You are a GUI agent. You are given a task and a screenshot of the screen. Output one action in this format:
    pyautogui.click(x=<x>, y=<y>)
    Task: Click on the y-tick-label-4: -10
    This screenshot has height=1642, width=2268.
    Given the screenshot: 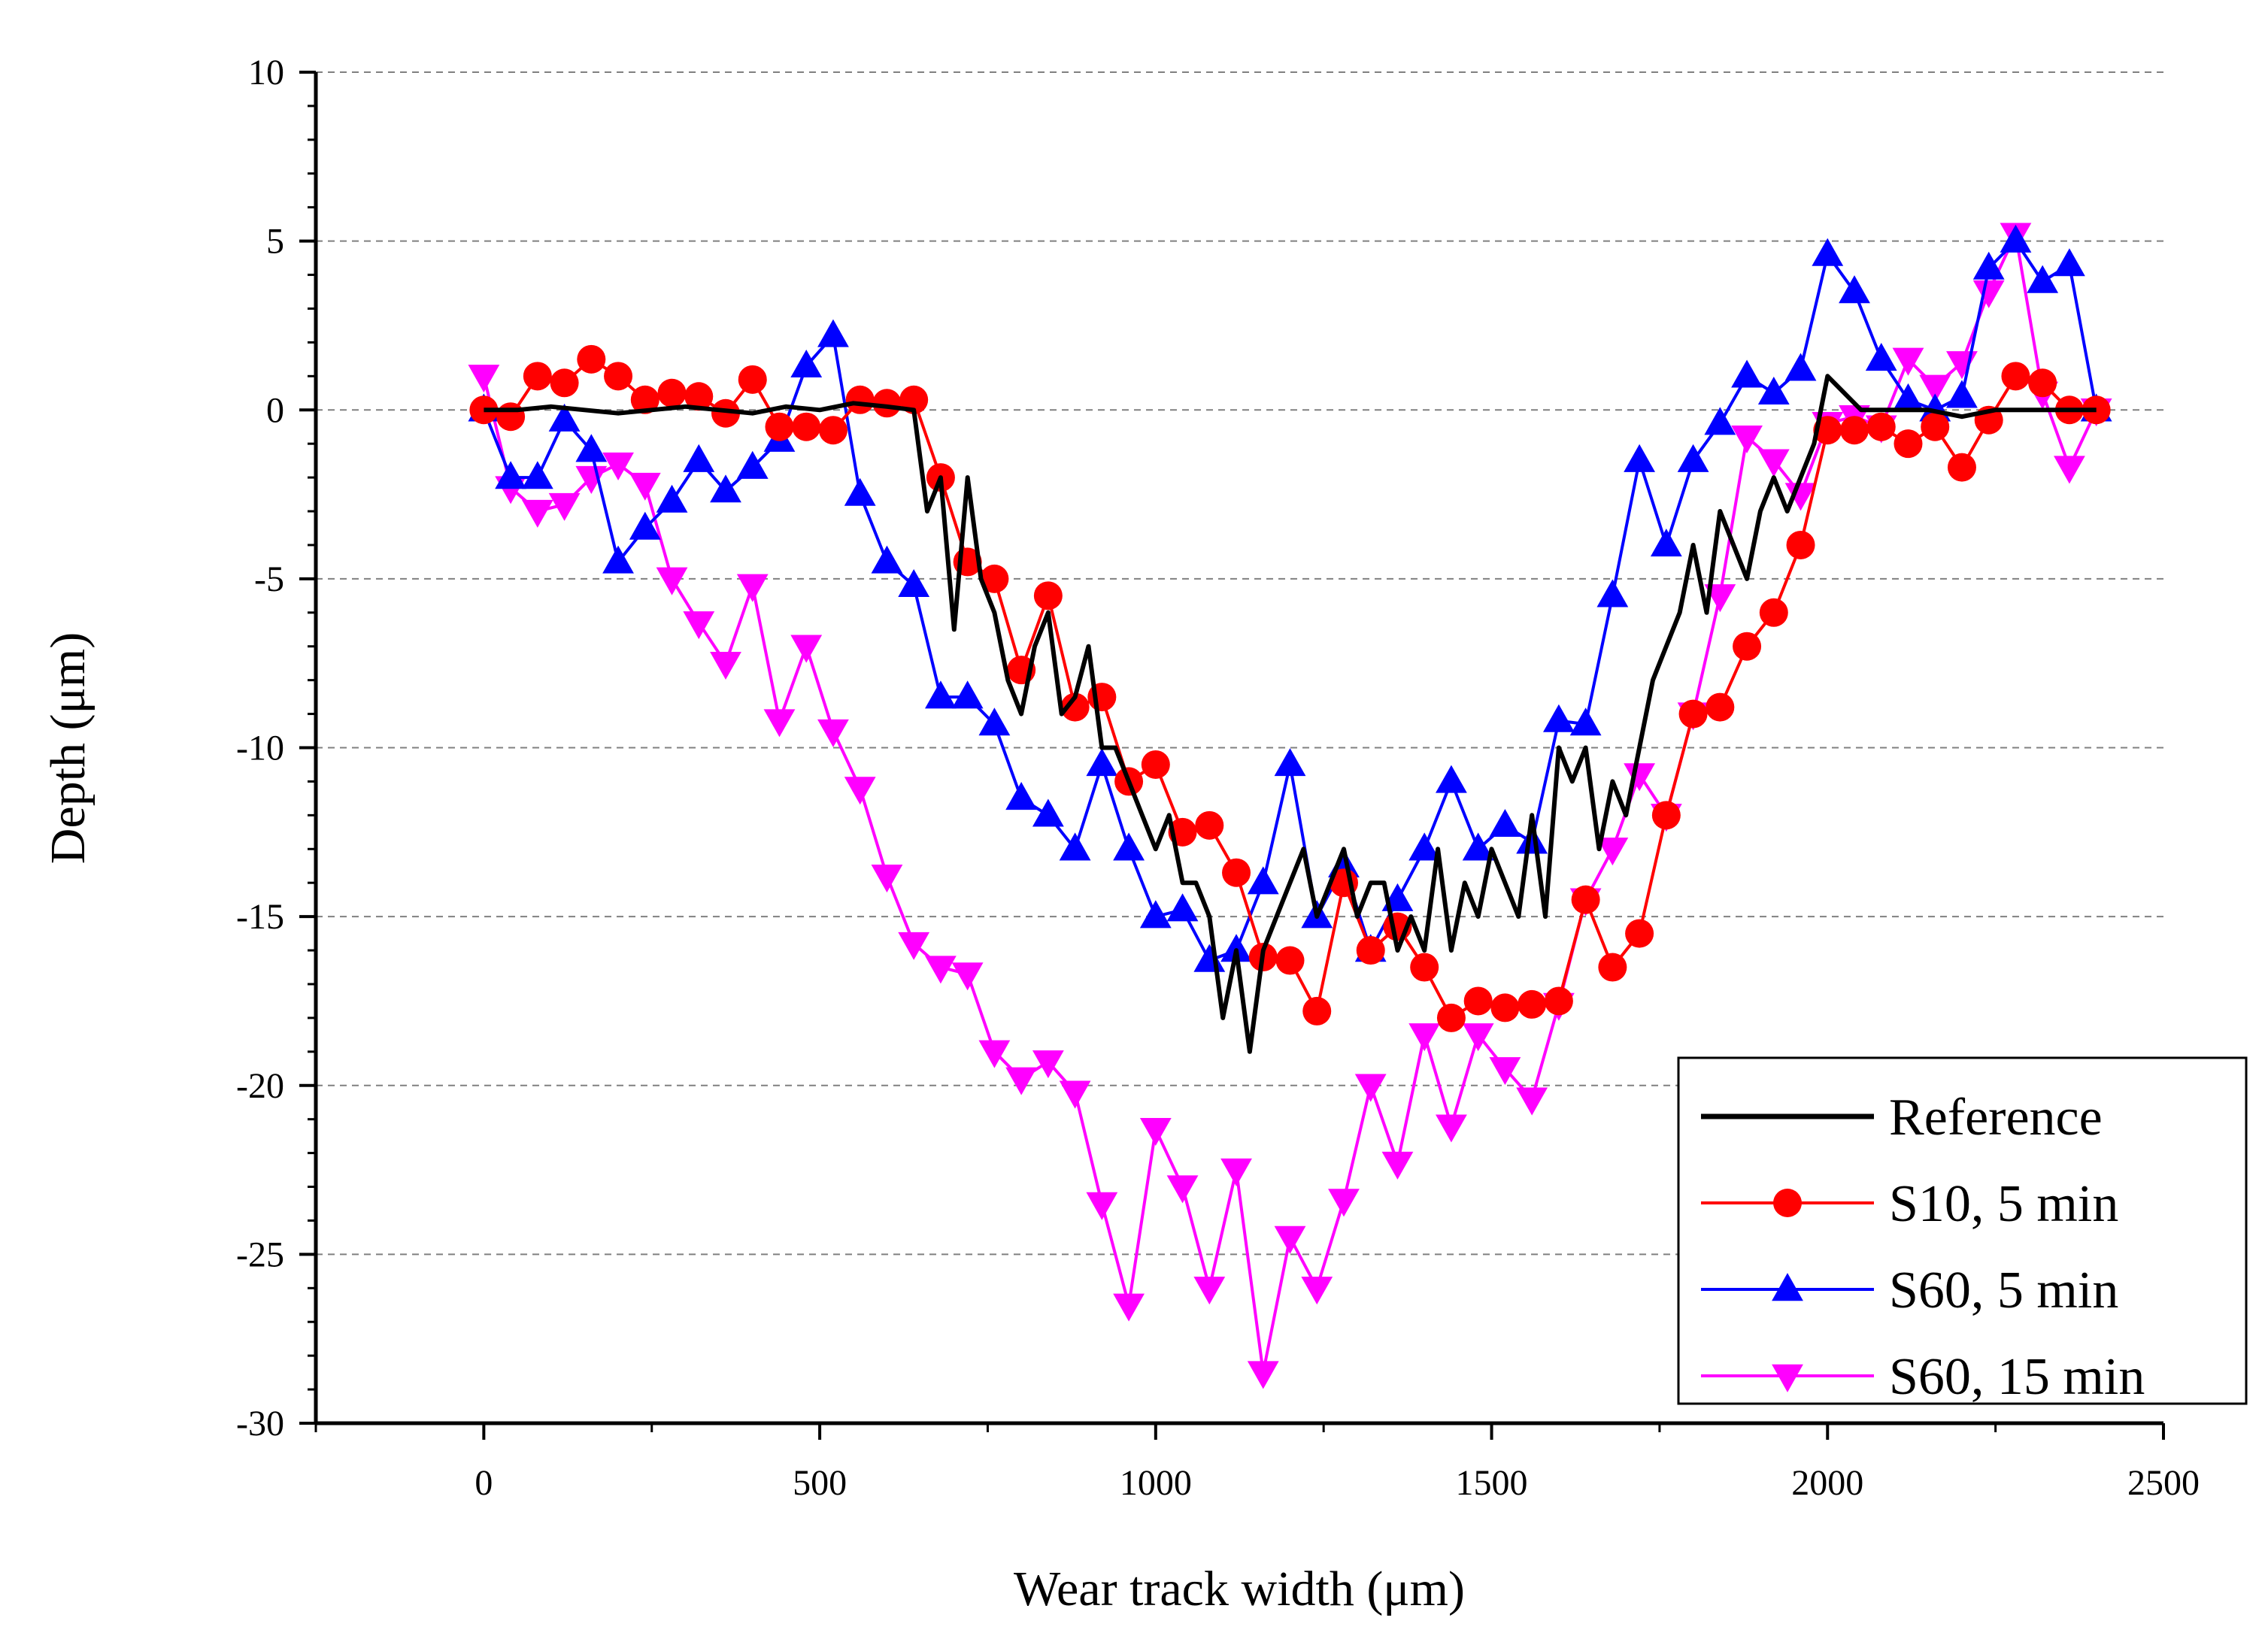 What is the action you would take?
    pyautogui.click(x=260, y=748)
    